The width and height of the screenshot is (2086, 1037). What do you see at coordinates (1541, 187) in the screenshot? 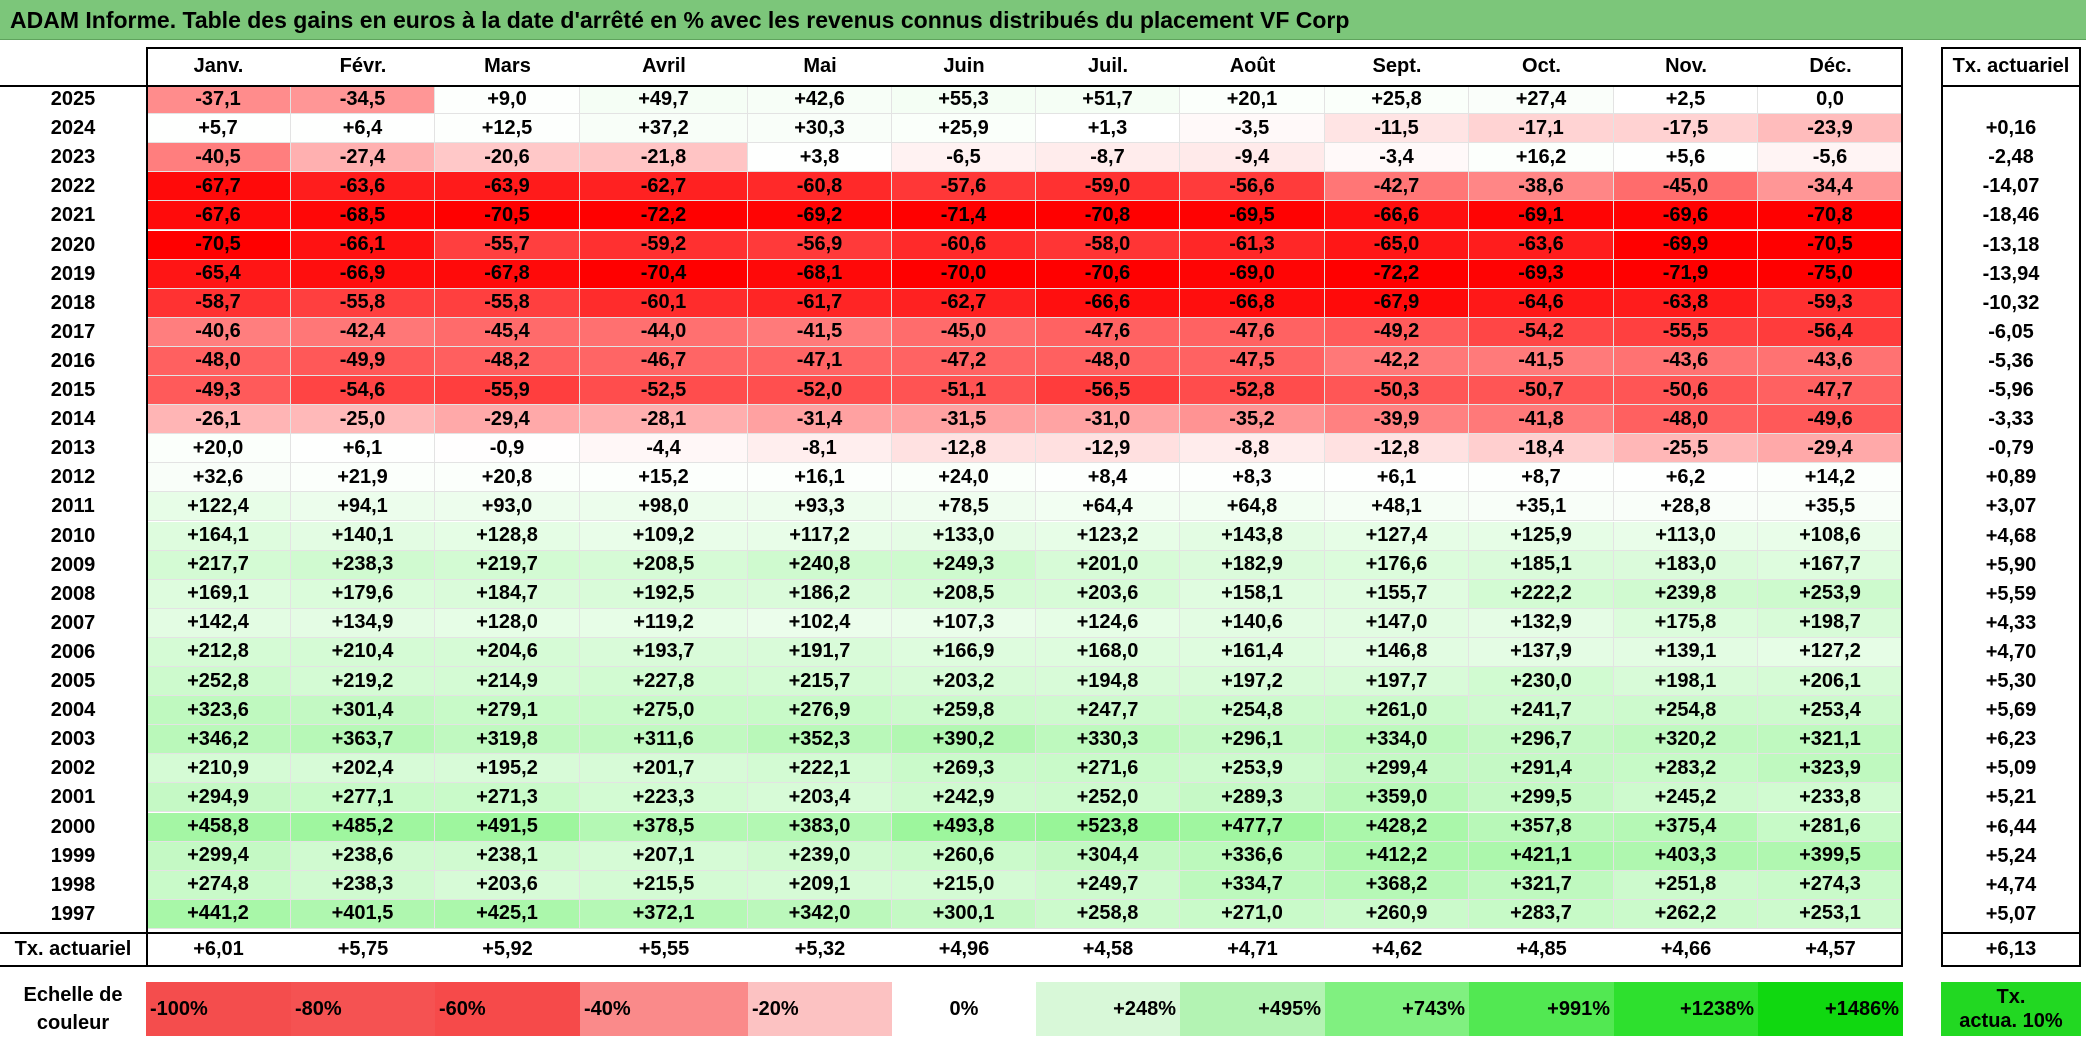
I see `value-cell: -38,6` at bounding box center [1541, 187].